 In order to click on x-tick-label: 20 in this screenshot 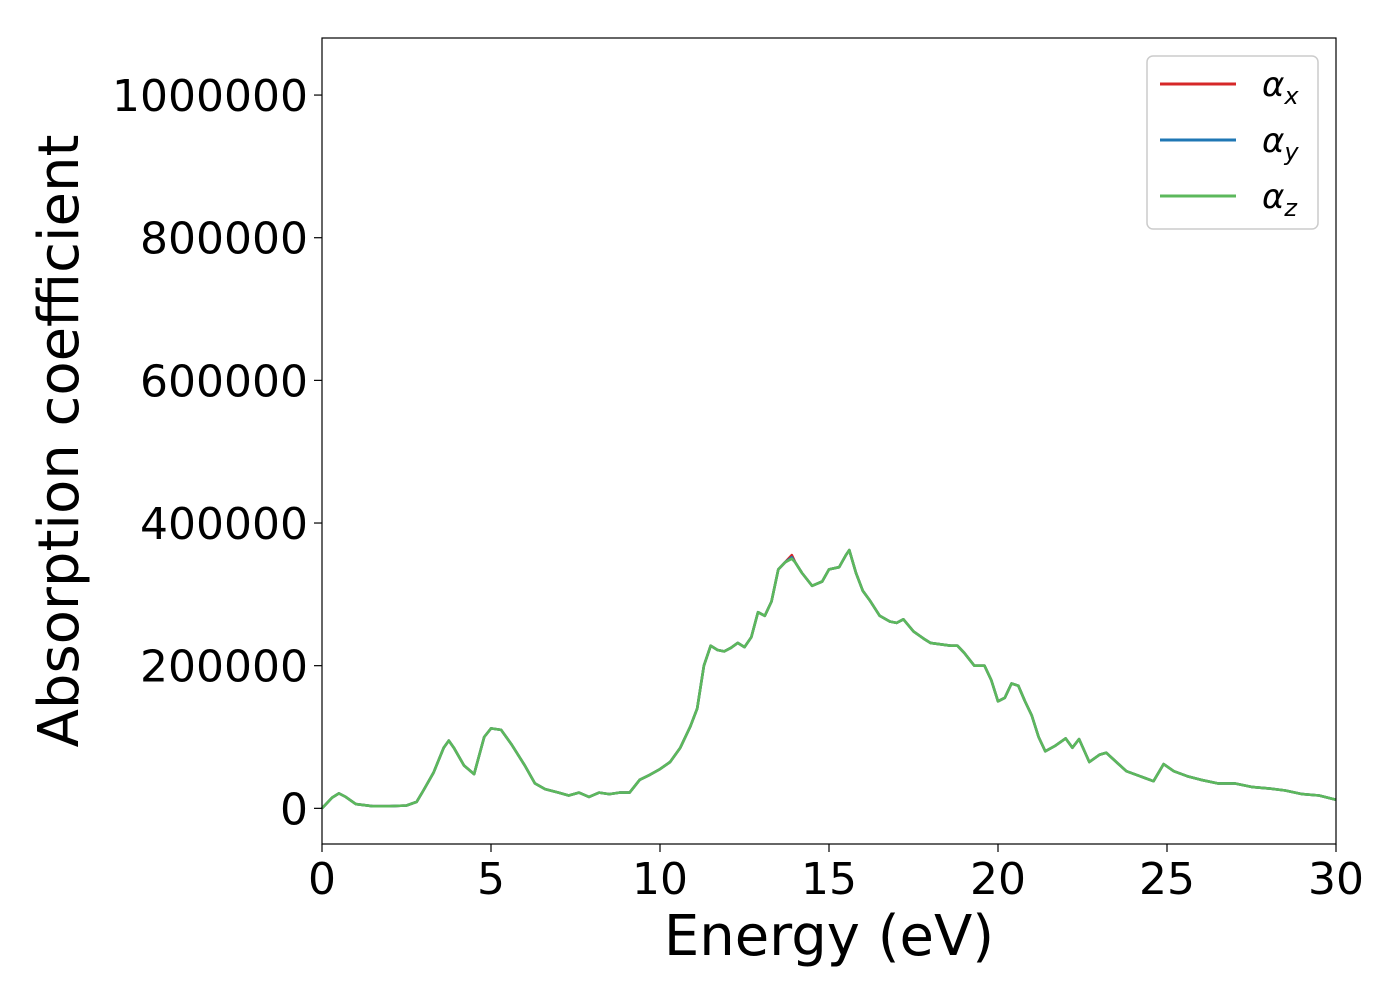, I will do `click(998, 879)`.